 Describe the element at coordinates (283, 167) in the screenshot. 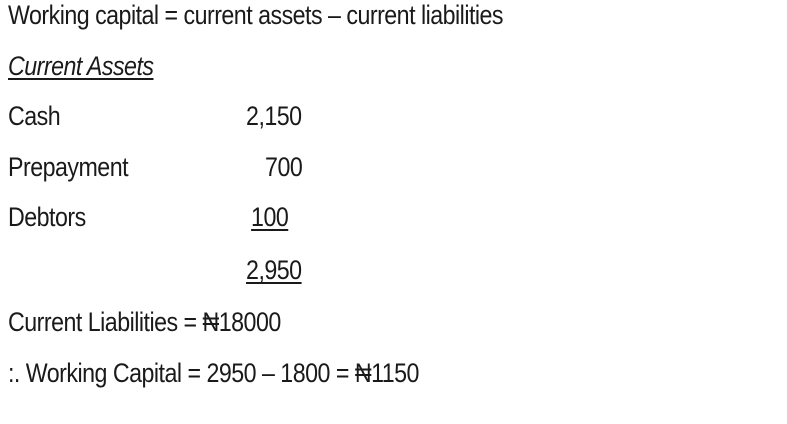

I see `asset-amount: 700` at that location.